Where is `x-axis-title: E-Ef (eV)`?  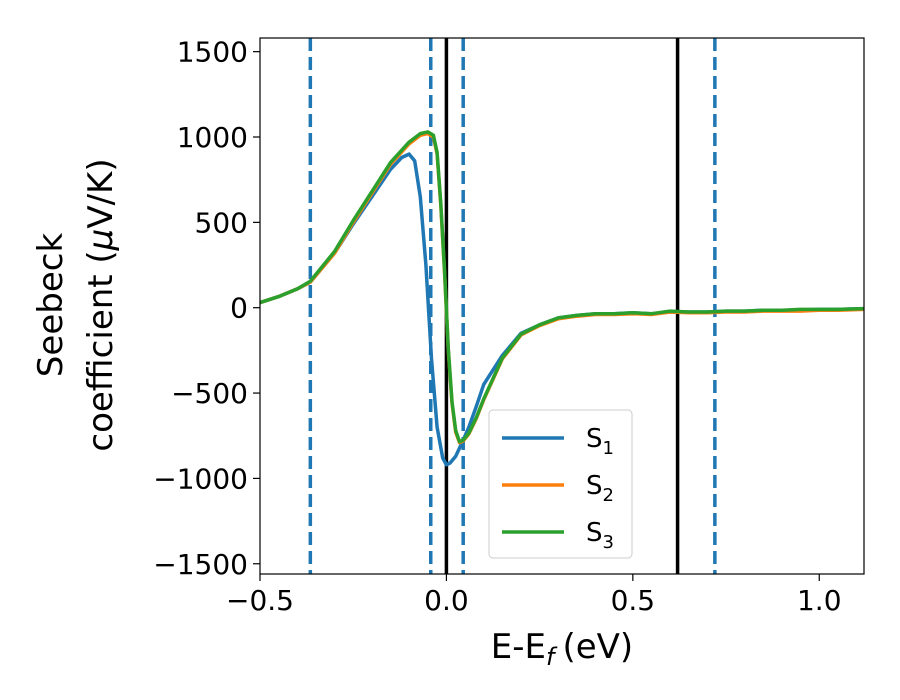
x-axis-title: E-Ef (eV) is located at coordinates (562, 649).